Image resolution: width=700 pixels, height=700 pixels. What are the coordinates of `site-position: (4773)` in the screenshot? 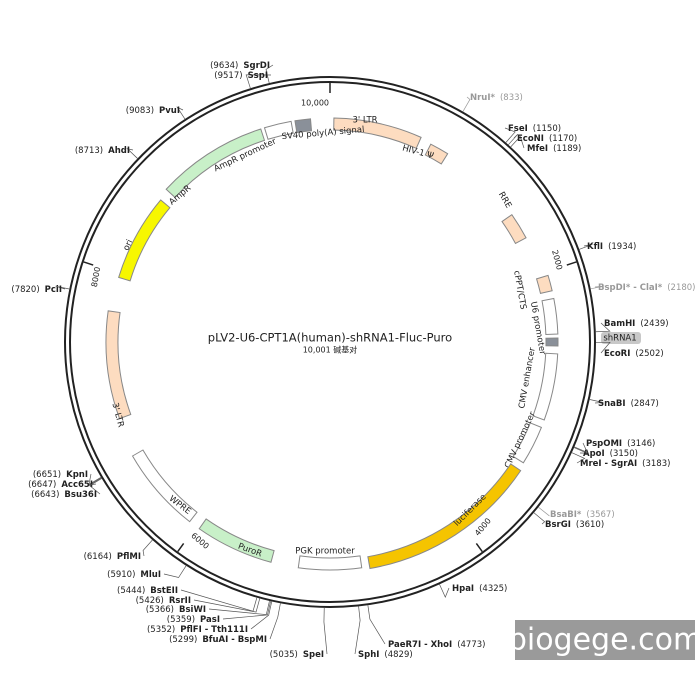 It's located at (471, 645).